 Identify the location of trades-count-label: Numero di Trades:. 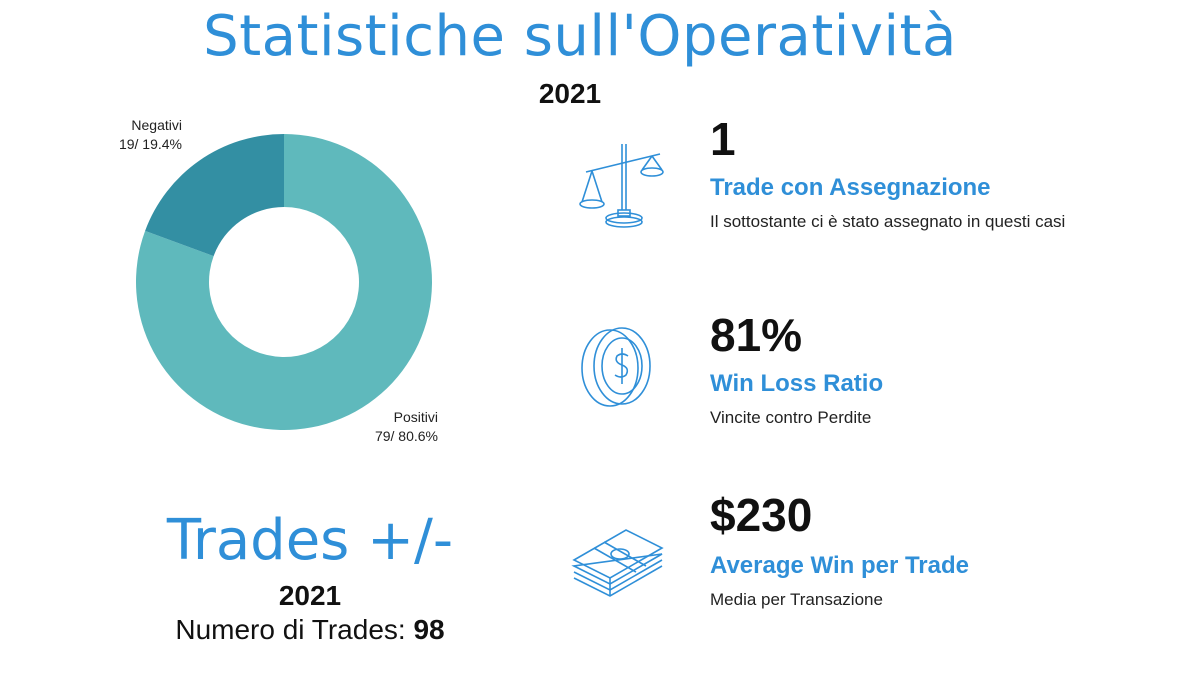
(294, 629).